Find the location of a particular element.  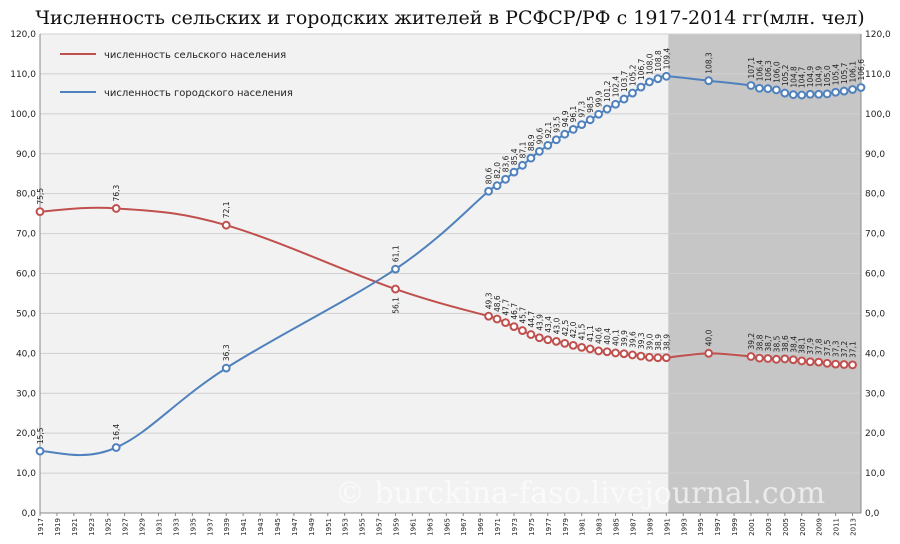

urban-data-label: 108,0 is located at coordinates (649, 64).